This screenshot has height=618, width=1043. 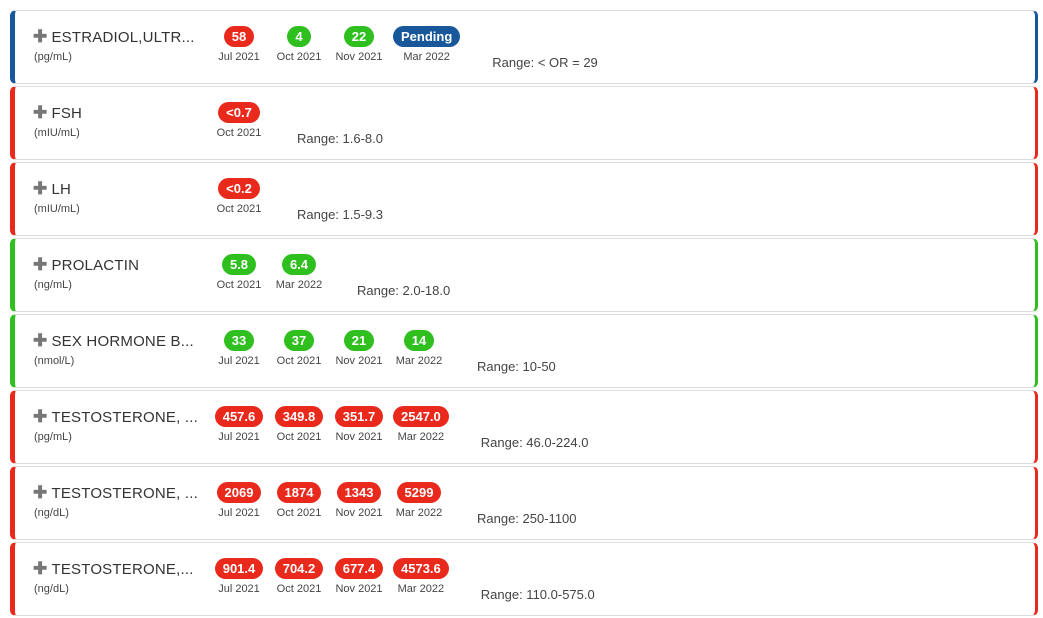 What do you see at coordinates (299, 492) in the screenshot?
I see `result-badge: 1874` at bounding box center [299, 492].